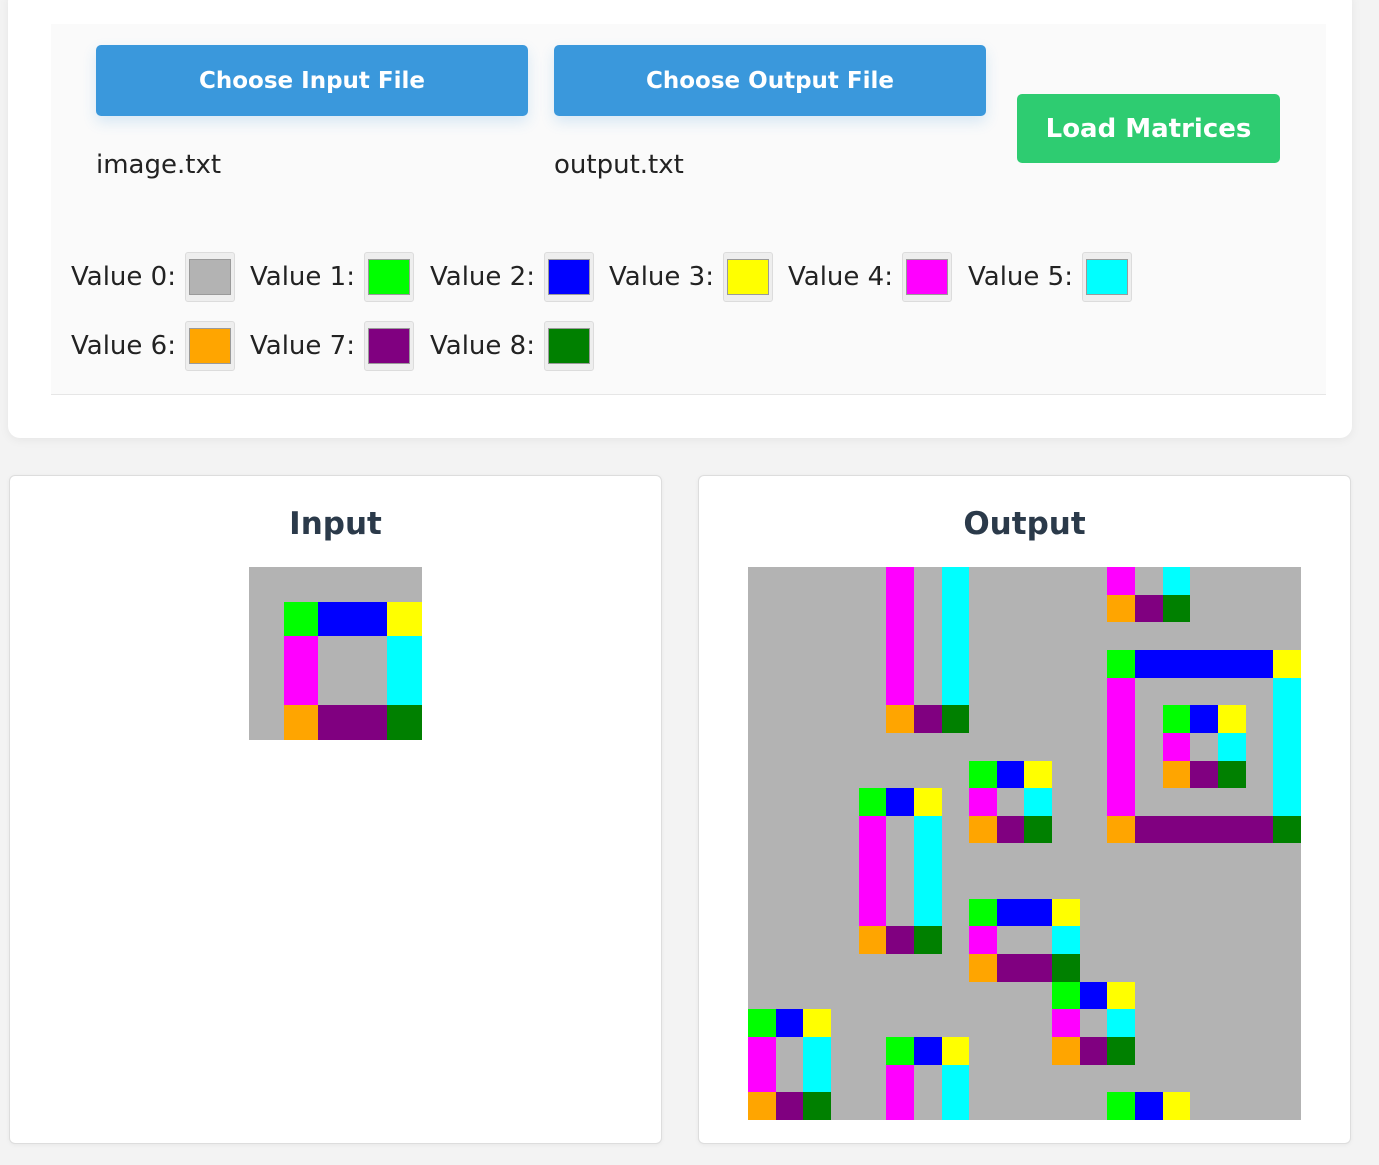 The width and height of the screenshot is (1379, 1165). I want to click on legend-label: Value 7:, so click(302, 346).